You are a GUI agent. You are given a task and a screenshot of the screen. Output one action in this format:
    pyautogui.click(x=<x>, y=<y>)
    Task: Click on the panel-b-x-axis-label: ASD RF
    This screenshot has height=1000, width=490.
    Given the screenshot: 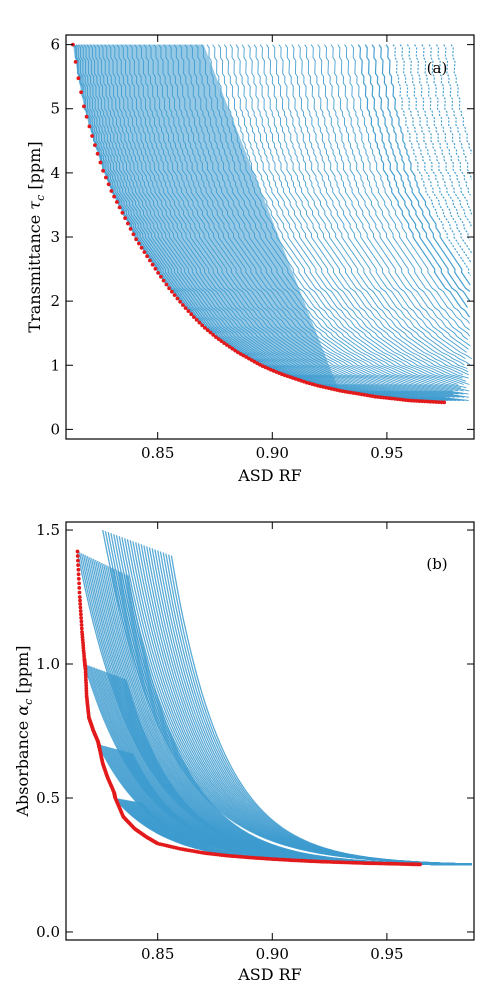 What is the action you would take?
    pyautogui.click(x=269, y=974)
    